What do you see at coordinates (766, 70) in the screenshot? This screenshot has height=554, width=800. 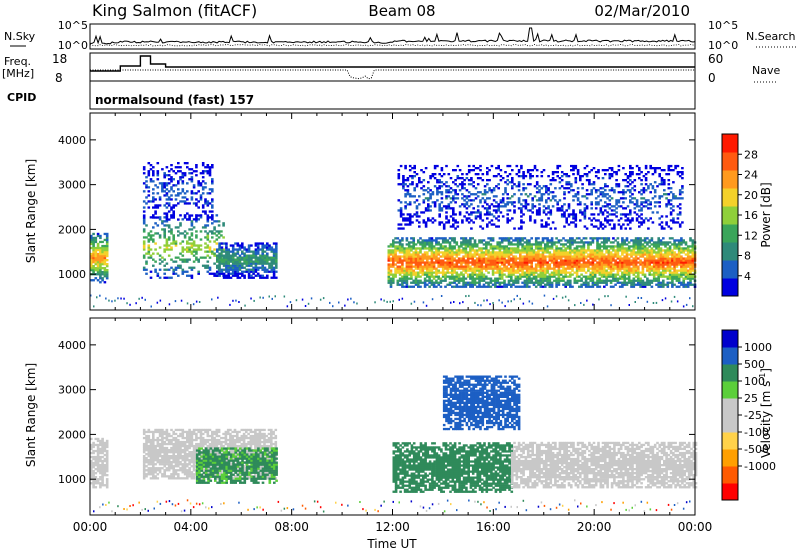 I see `nave-label: Nave` at bounding box center [766, 70].